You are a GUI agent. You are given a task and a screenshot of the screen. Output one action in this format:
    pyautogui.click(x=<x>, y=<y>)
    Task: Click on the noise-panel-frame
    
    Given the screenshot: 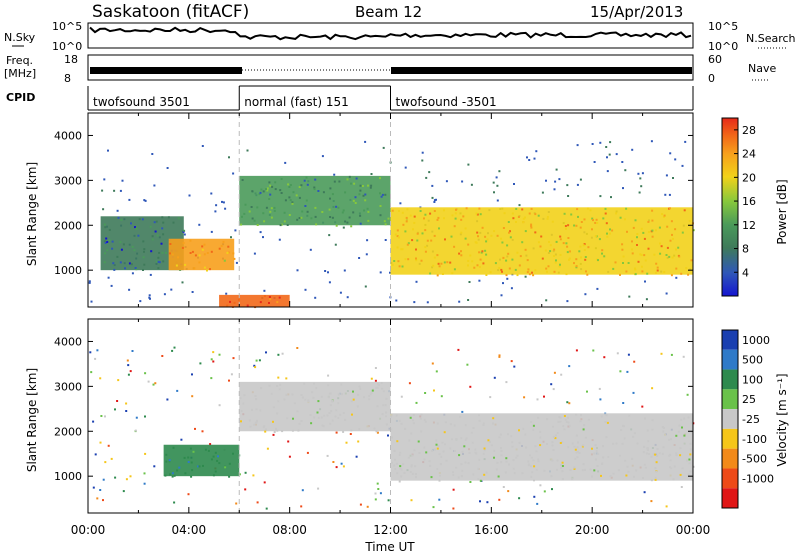 What is the action you would take?
    pyautogui.click(x=390, y=35)
    